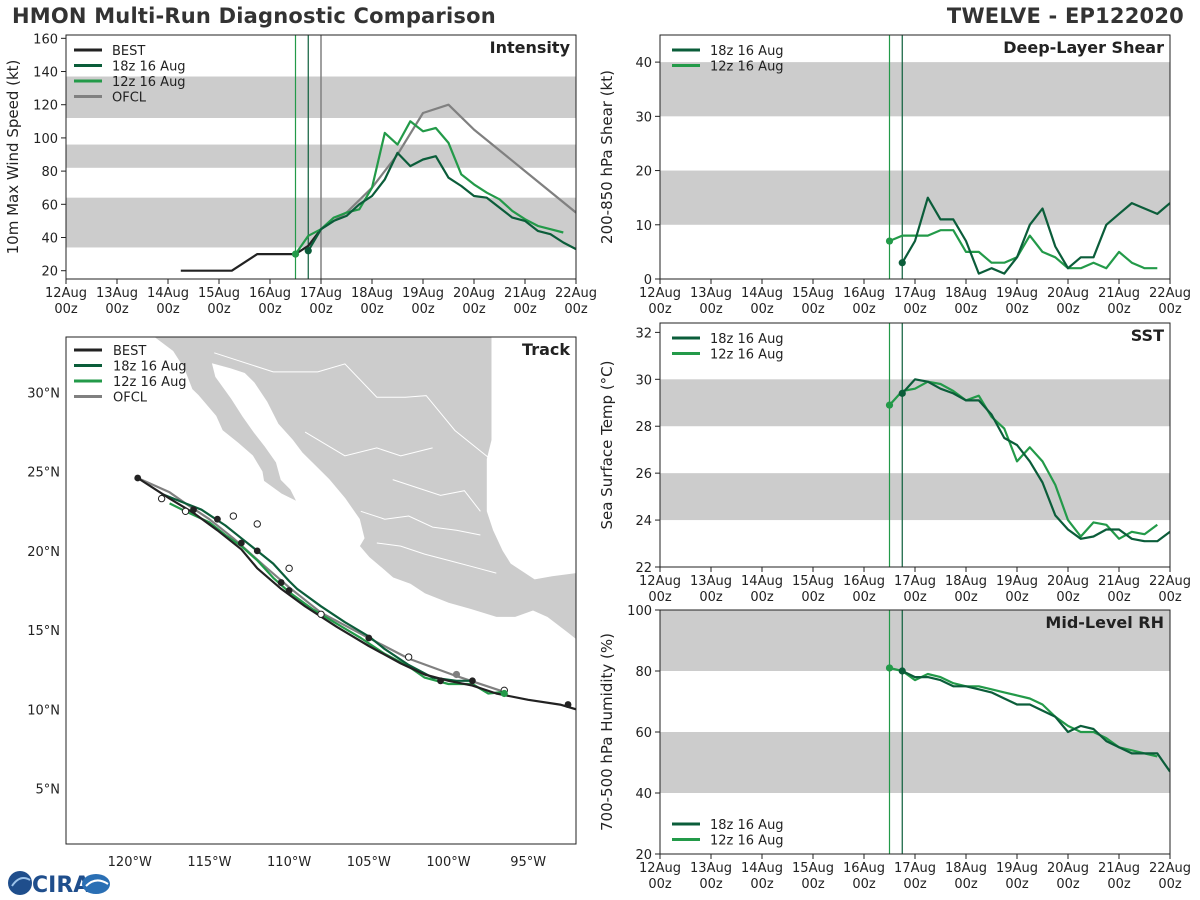  What do you see at coordinates (1068, 581) in the screenshot?
I see `sst-xtick-line: 20Aug` at bounding box center [1068, 581].